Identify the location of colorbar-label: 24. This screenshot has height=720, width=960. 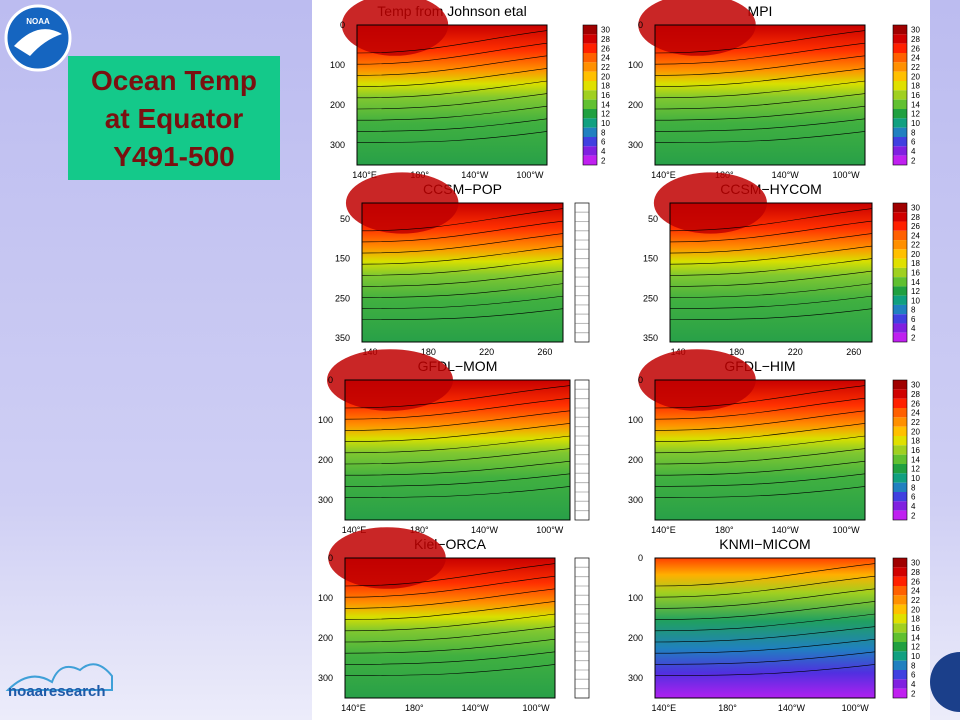
(915, 235).